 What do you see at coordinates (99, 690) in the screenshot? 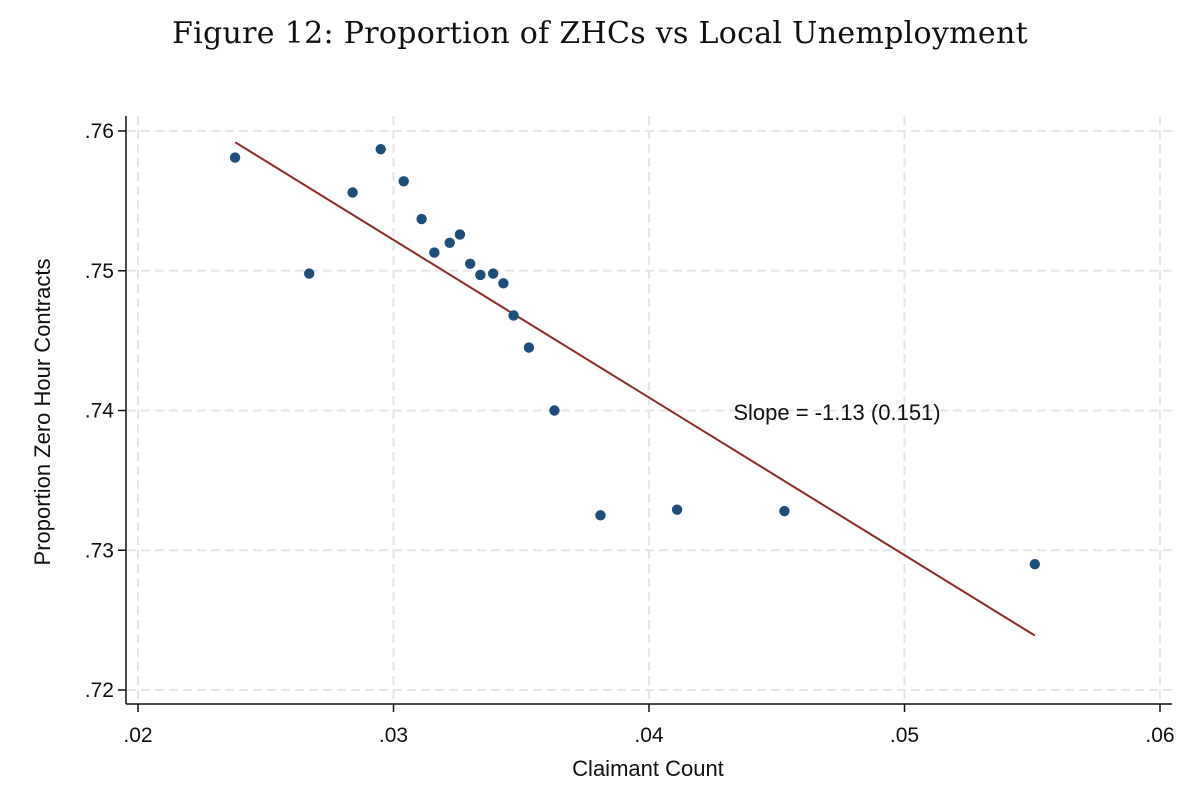
I see `y-tick-label: .72` at bounding box center [99, 690].